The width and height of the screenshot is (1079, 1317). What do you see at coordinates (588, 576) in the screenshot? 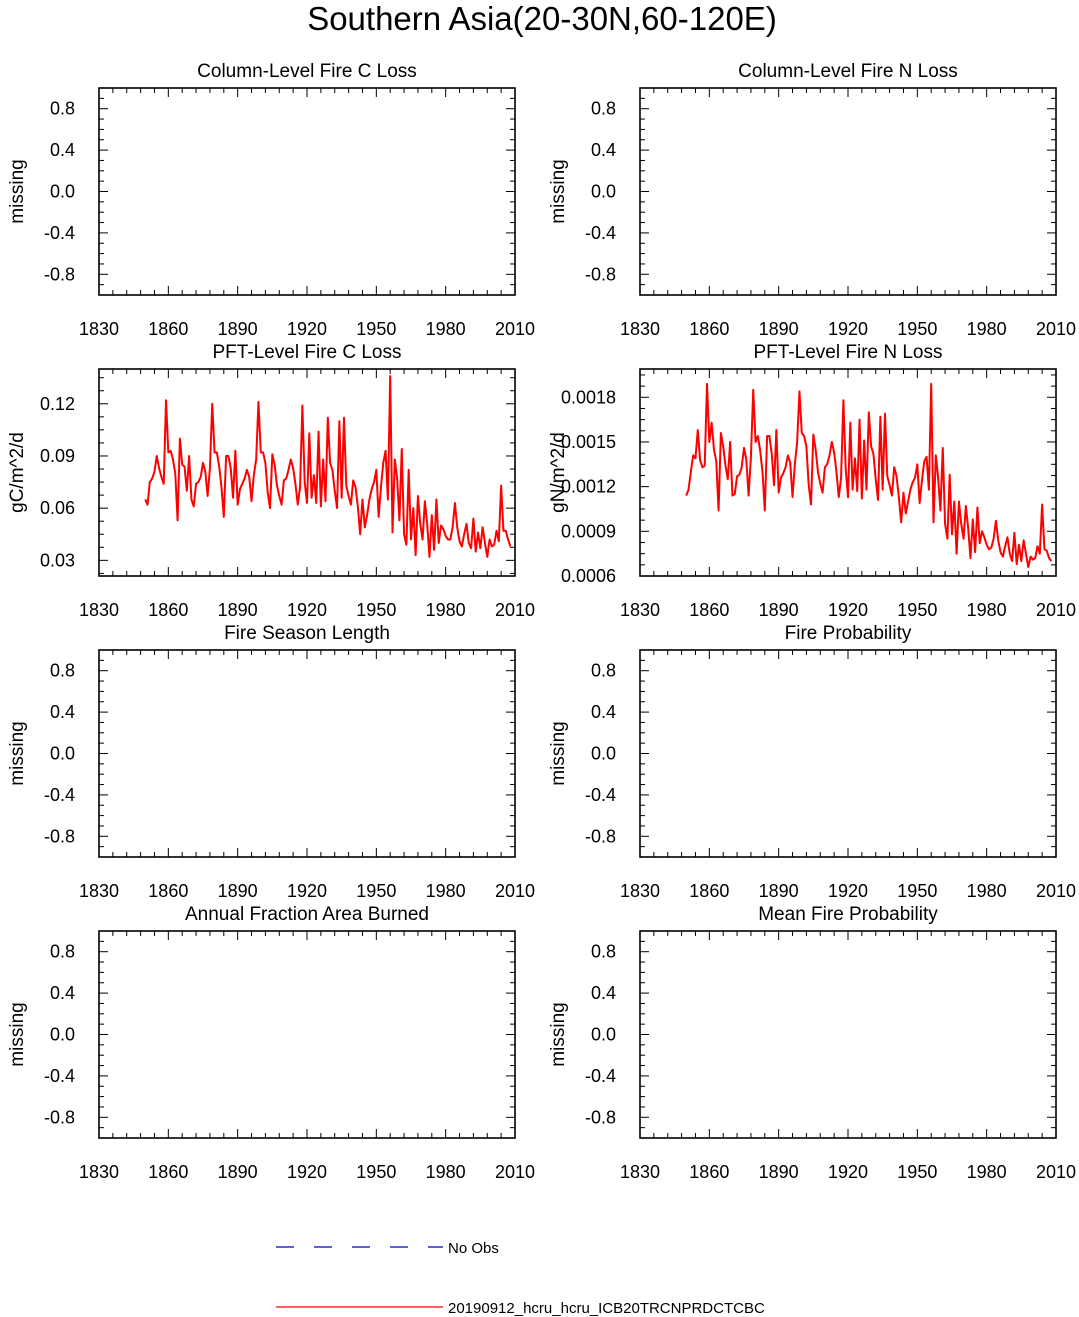
I see `y-tick-label: 0.0006` at bounding box center [588, 576].